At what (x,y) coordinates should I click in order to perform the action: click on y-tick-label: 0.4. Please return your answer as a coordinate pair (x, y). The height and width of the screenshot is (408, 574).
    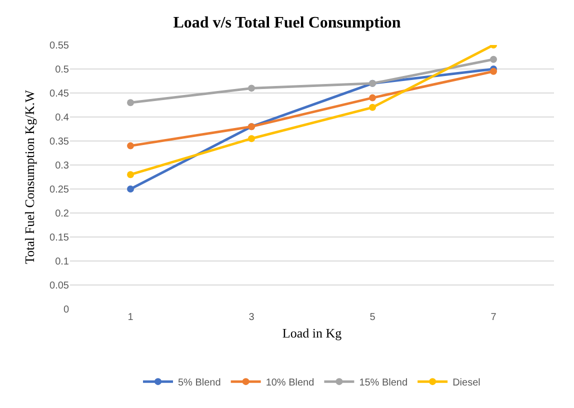
    Looking at the image, I should click on (62, 118).